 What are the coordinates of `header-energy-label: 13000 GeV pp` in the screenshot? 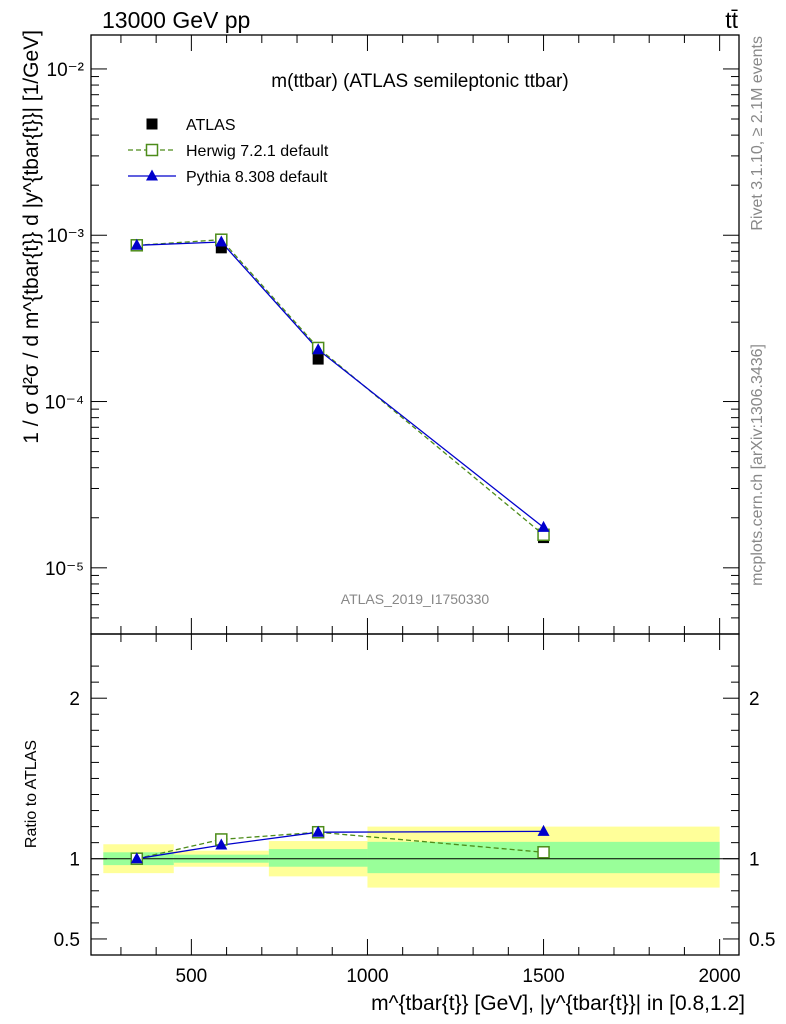 It's located at (176, 20).